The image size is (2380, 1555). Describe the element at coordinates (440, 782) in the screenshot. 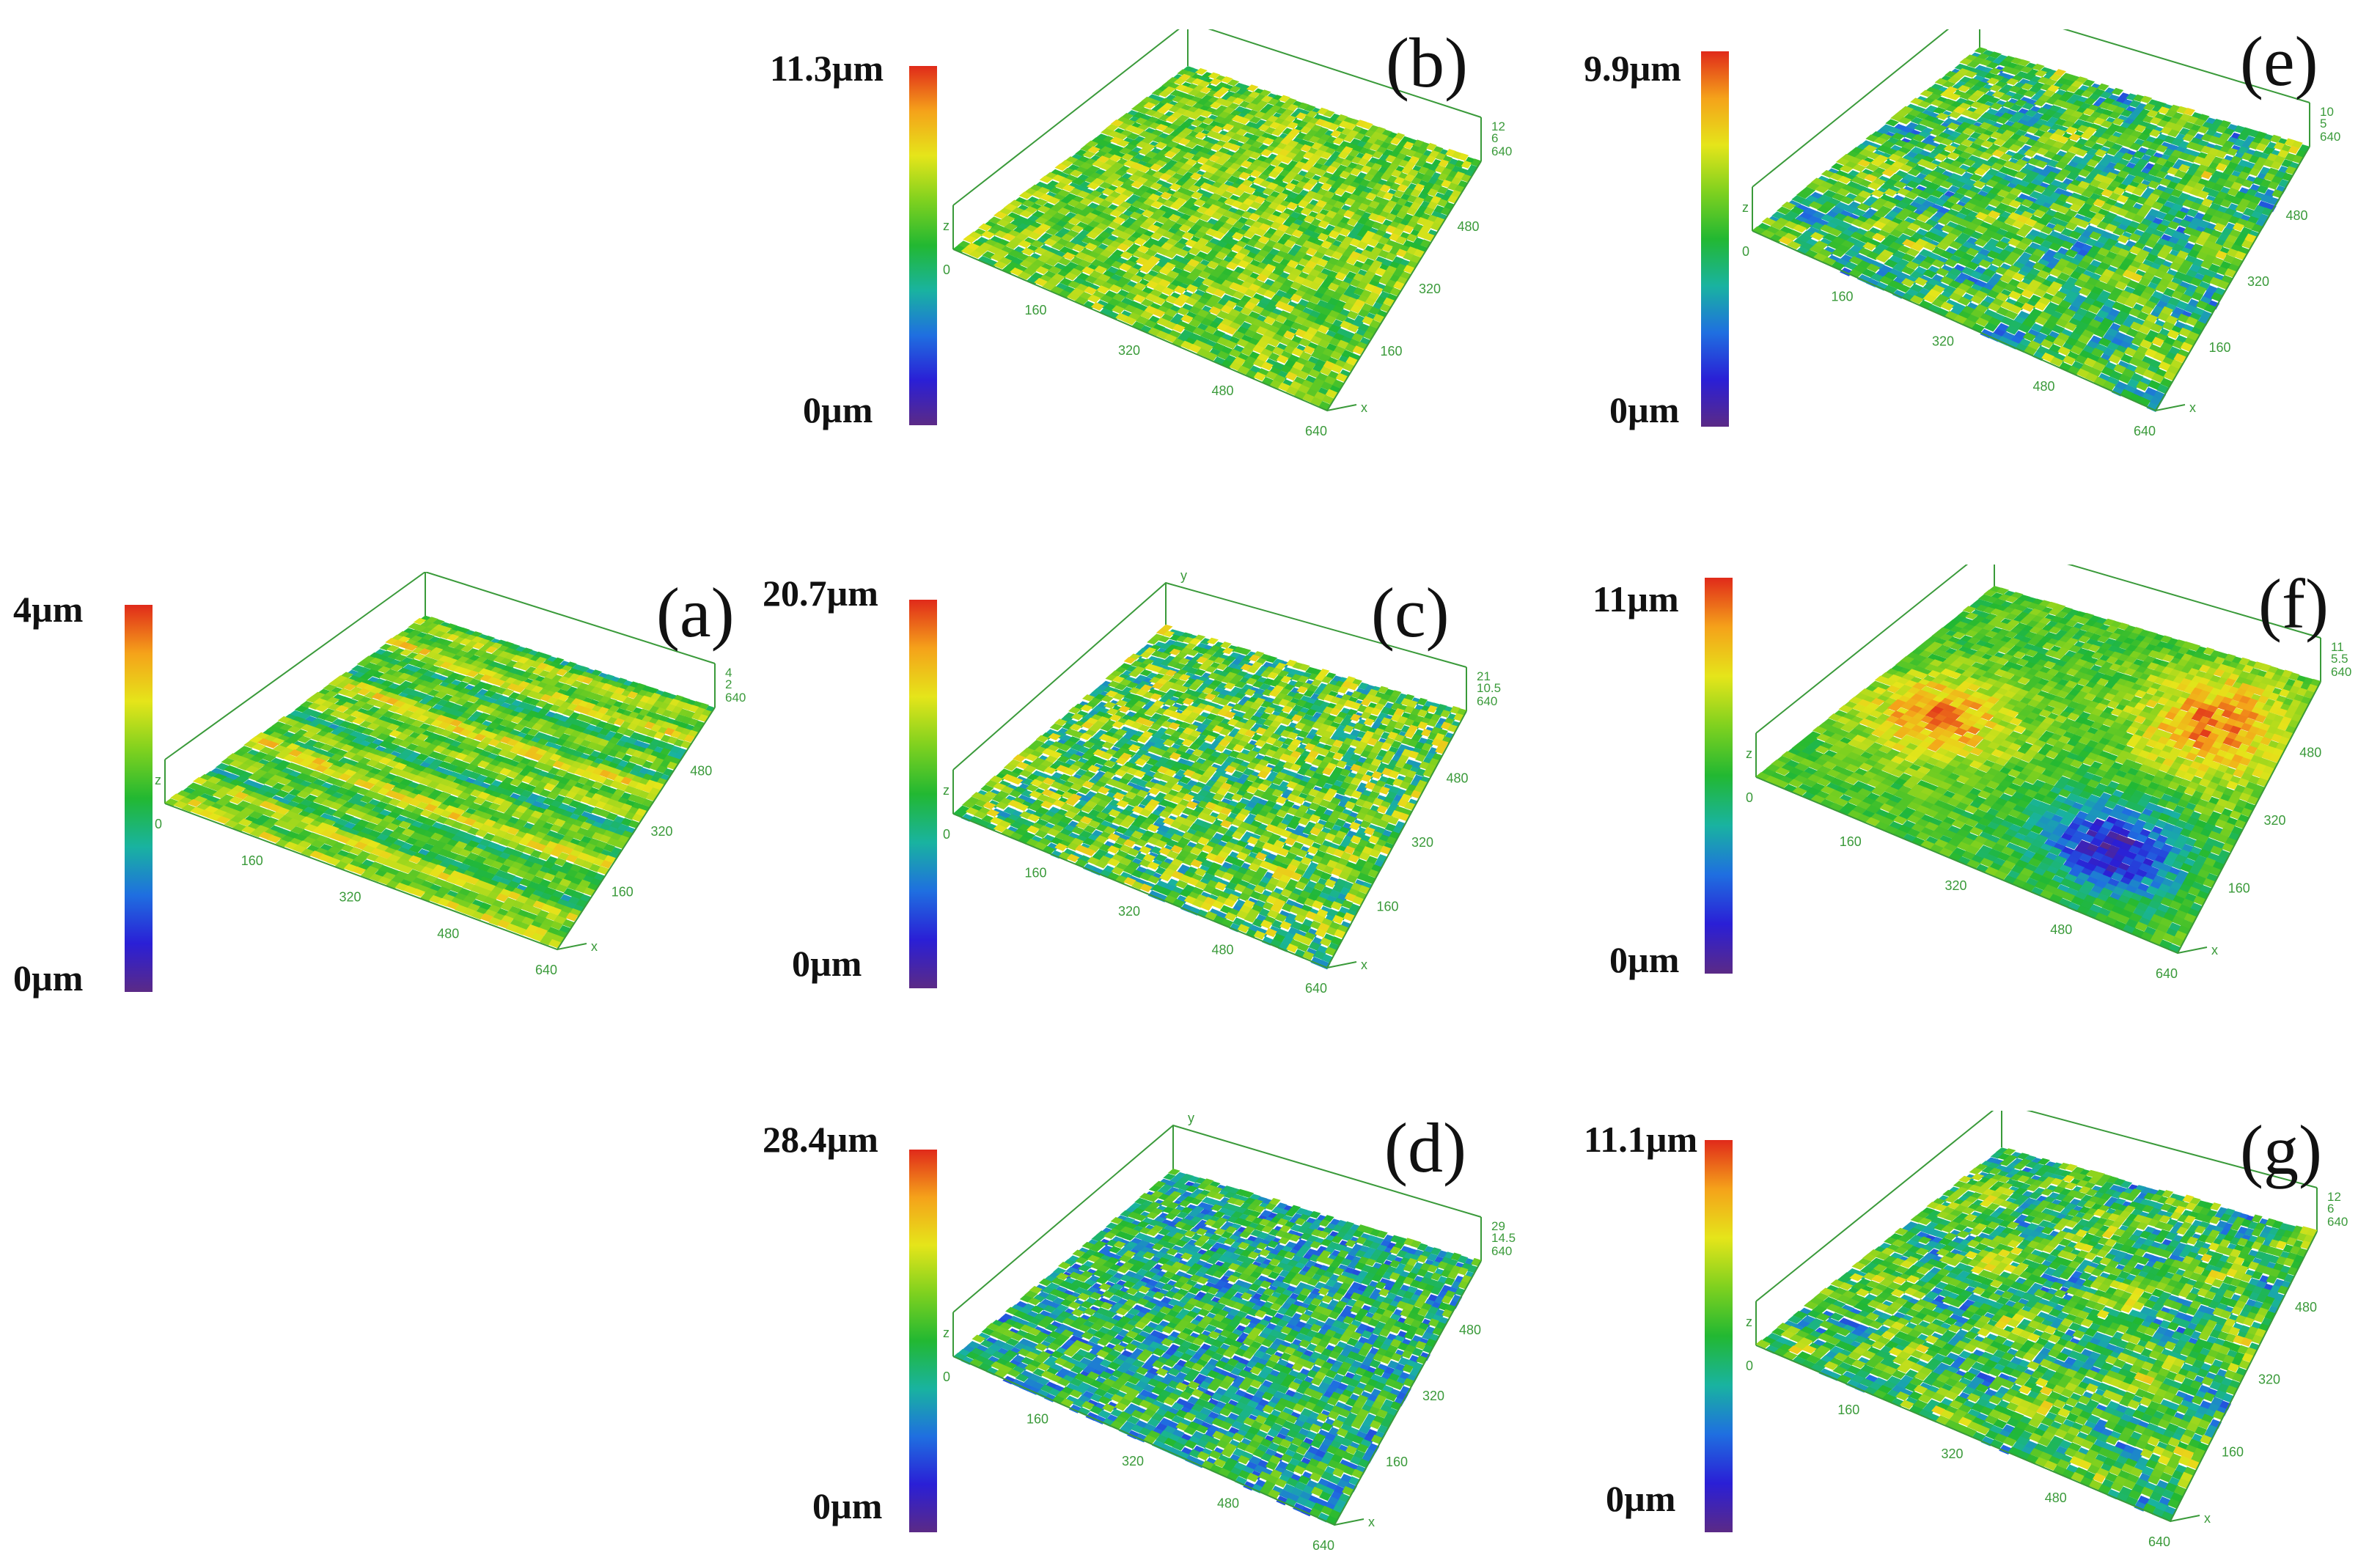

I see `surface-mesh` at that location.